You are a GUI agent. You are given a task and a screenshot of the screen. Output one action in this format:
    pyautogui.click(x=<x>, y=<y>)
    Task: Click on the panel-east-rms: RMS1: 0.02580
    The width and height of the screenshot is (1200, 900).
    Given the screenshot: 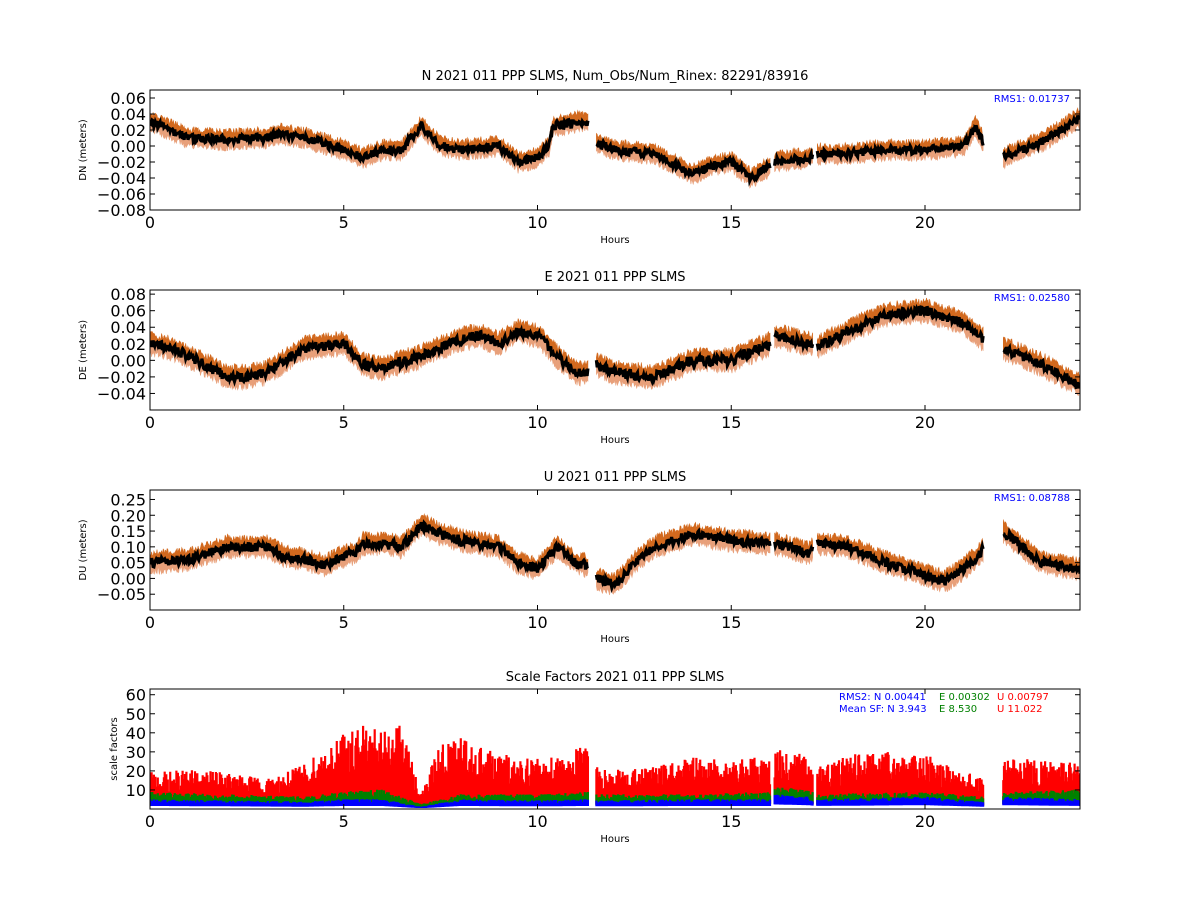 What is the action you would take?
    pyautogui.click(x=1032, y=298)
    